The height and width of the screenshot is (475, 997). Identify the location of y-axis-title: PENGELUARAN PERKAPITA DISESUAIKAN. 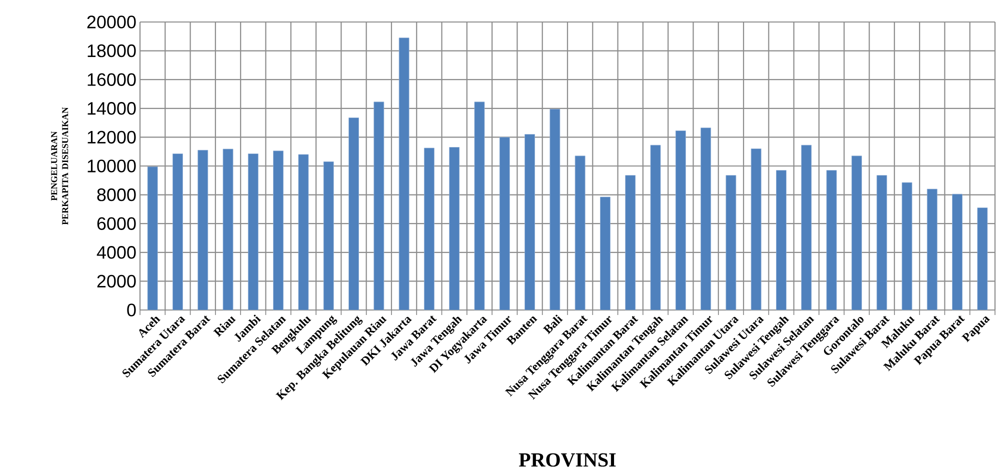
(59, 166).